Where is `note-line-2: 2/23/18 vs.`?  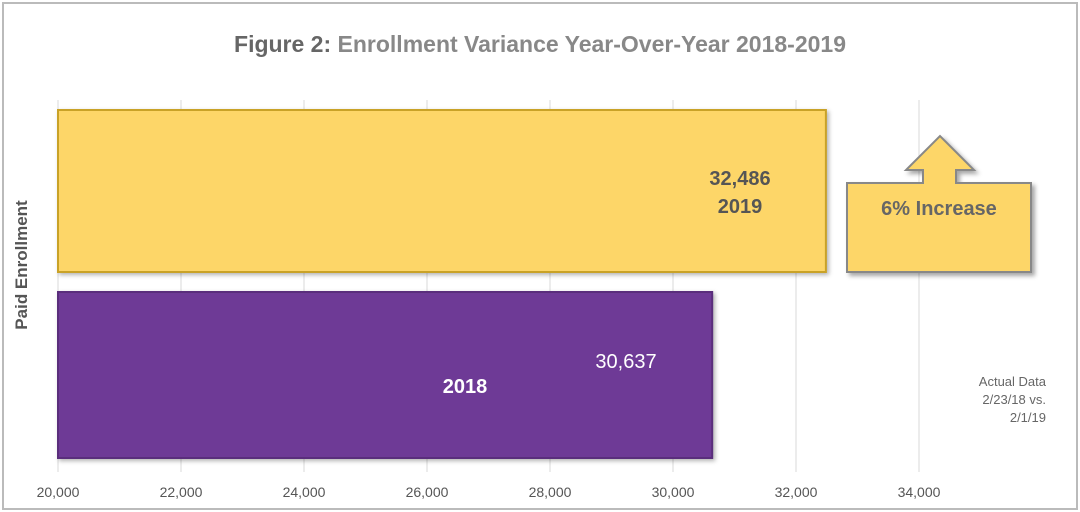 note-line-2: 2/23/18 vs. is located at coordinates (1014, 399).